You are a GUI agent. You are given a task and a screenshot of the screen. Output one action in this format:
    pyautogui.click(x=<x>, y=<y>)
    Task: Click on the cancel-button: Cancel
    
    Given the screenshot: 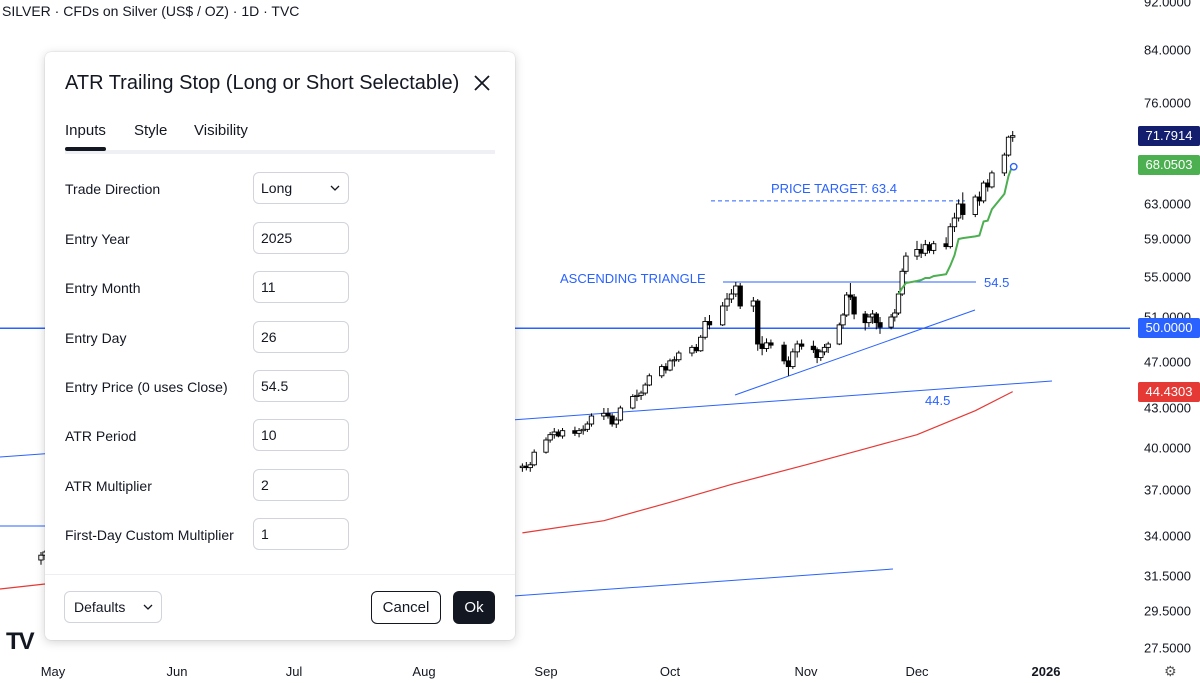 What is the action you would take?
    pyautogui.click(x=406, y=607)
    